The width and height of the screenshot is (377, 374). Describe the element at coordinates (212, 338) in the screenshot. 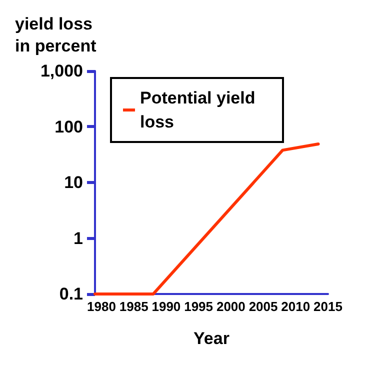

I see `x-axis-title: Year` at that location.